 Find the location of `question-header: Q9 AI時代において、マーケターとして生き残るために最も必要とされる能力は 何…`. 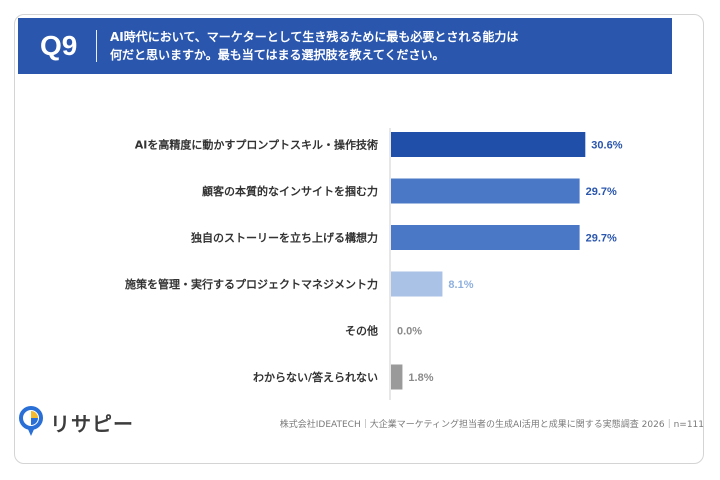

question-header: Q9 AI時代において、マーケターとして生き残るために最も必要とされる能力は 何… is located at coordinates (345, 46).